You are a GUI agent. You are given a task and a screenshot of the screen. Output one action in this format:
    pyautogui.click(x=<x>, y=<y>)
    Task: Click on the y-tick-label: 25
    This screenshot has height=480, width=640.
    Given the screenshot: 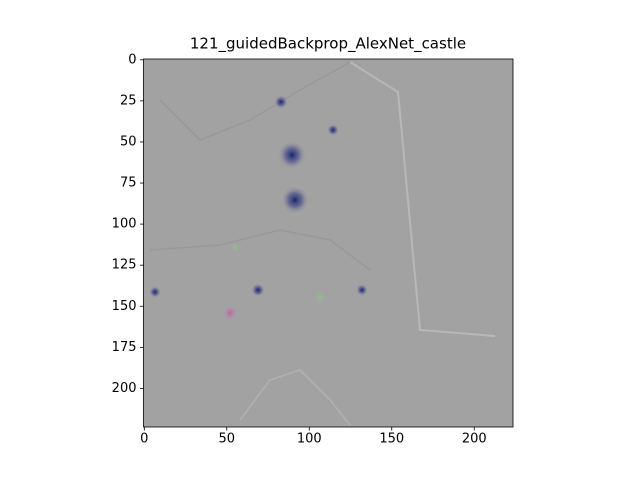 What is the action you would take?
    pyautogui.click(x=128, y=100)
    